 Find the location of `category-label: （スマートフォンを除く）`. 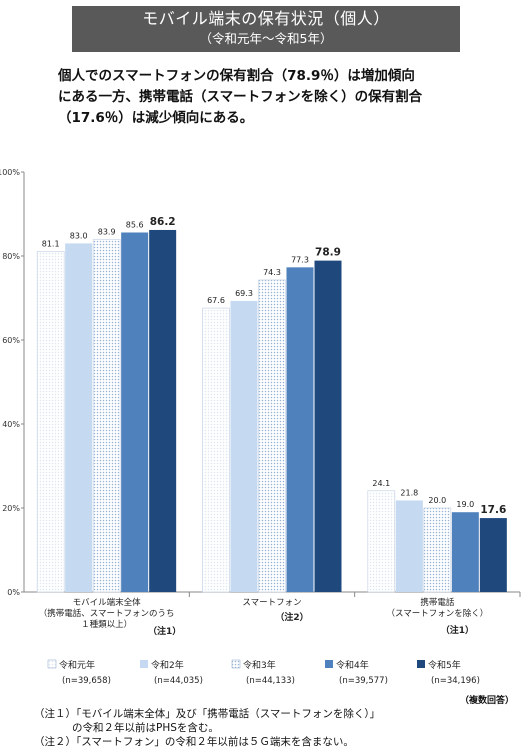

category-label: （スマートフォンを除く） is located at coordinates (437, 613).